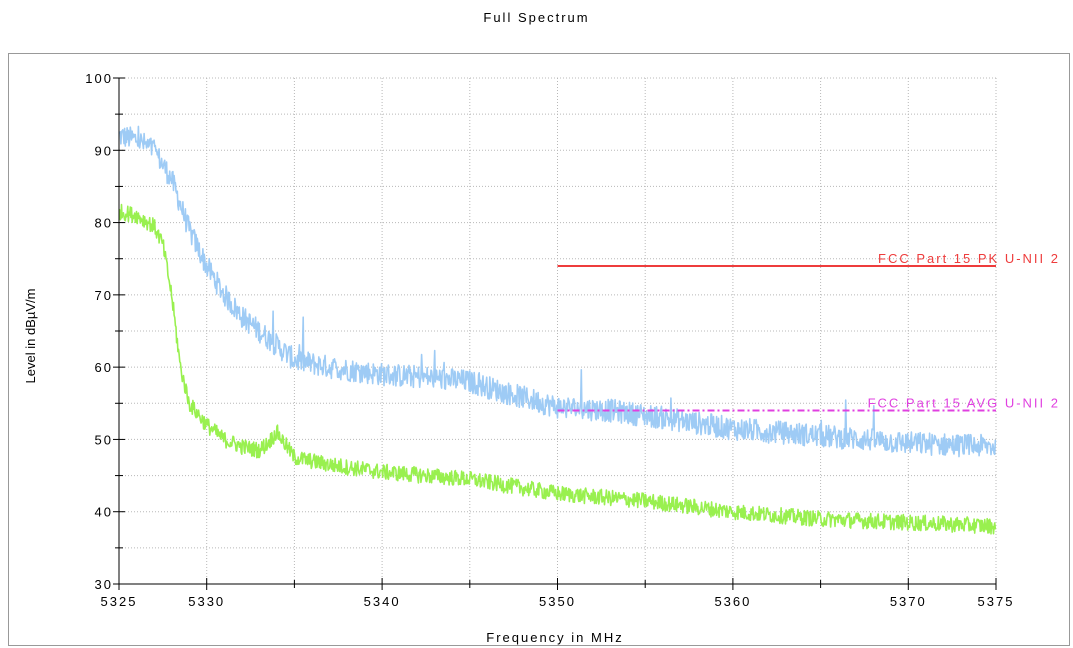 This screenshot has width=1073, height=648. What do you see at coordinates (104, 295) in the screenshot?
I see `y-tick-label: 70` at bounding box center [104, 295].